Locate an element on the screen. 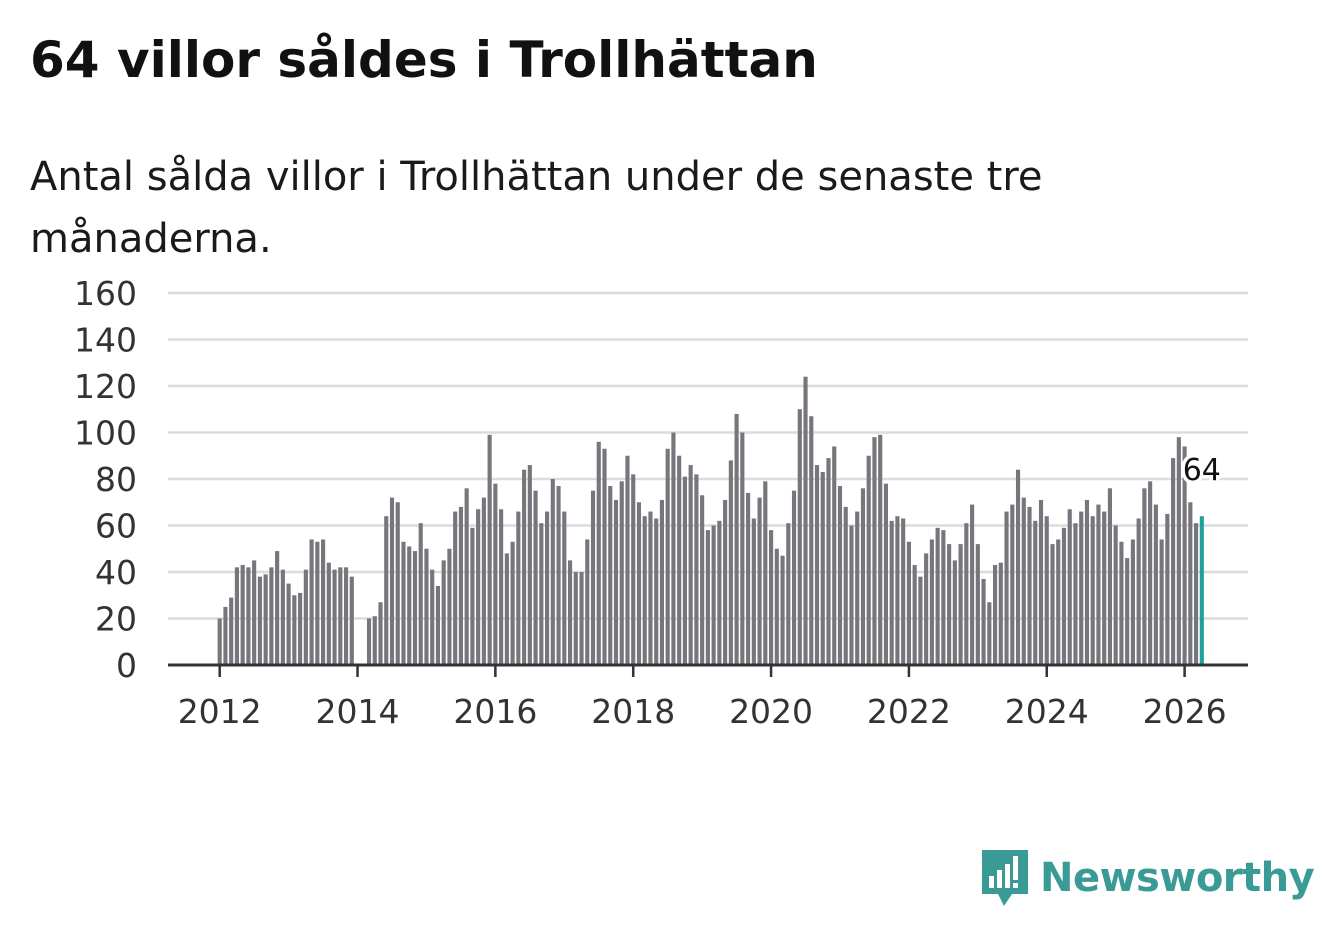 This screenshot has height=939, width=1322. brand-logo: Newsworthy is located at coordinates (1147, 878).